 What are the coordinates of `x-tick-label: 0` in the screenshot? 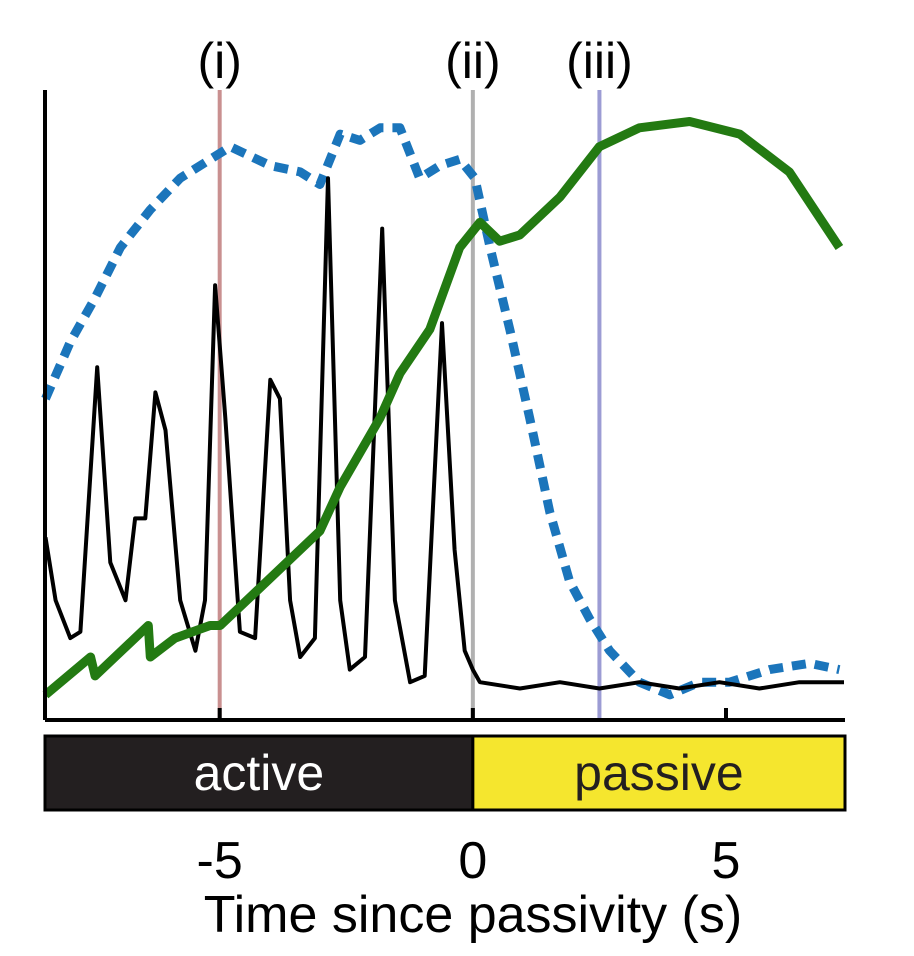 It's located at (472, 861).